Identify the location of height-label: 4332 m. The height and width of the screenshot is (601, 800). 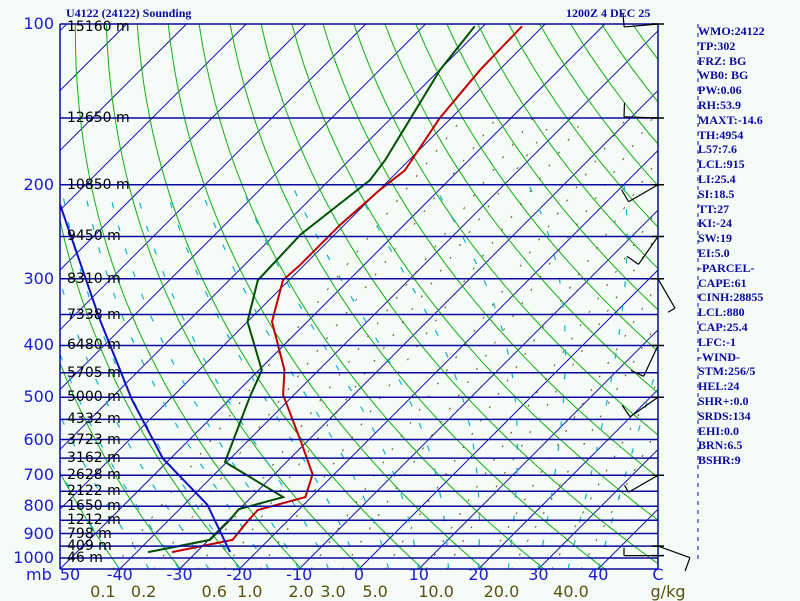
(94, 419).